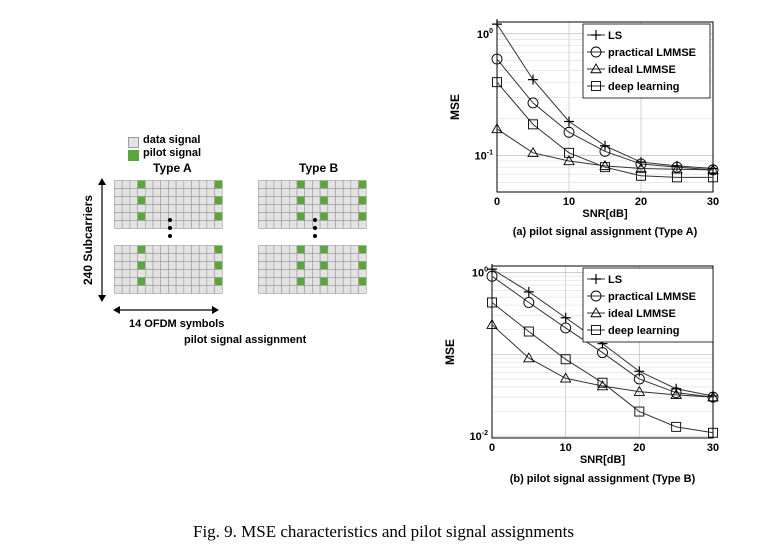 The width and height of the screenshot is (767, 559). What do you see at coordinates (602, 352) in the screenshot?
I see `plot-frame` at bounding box center [602, 352].